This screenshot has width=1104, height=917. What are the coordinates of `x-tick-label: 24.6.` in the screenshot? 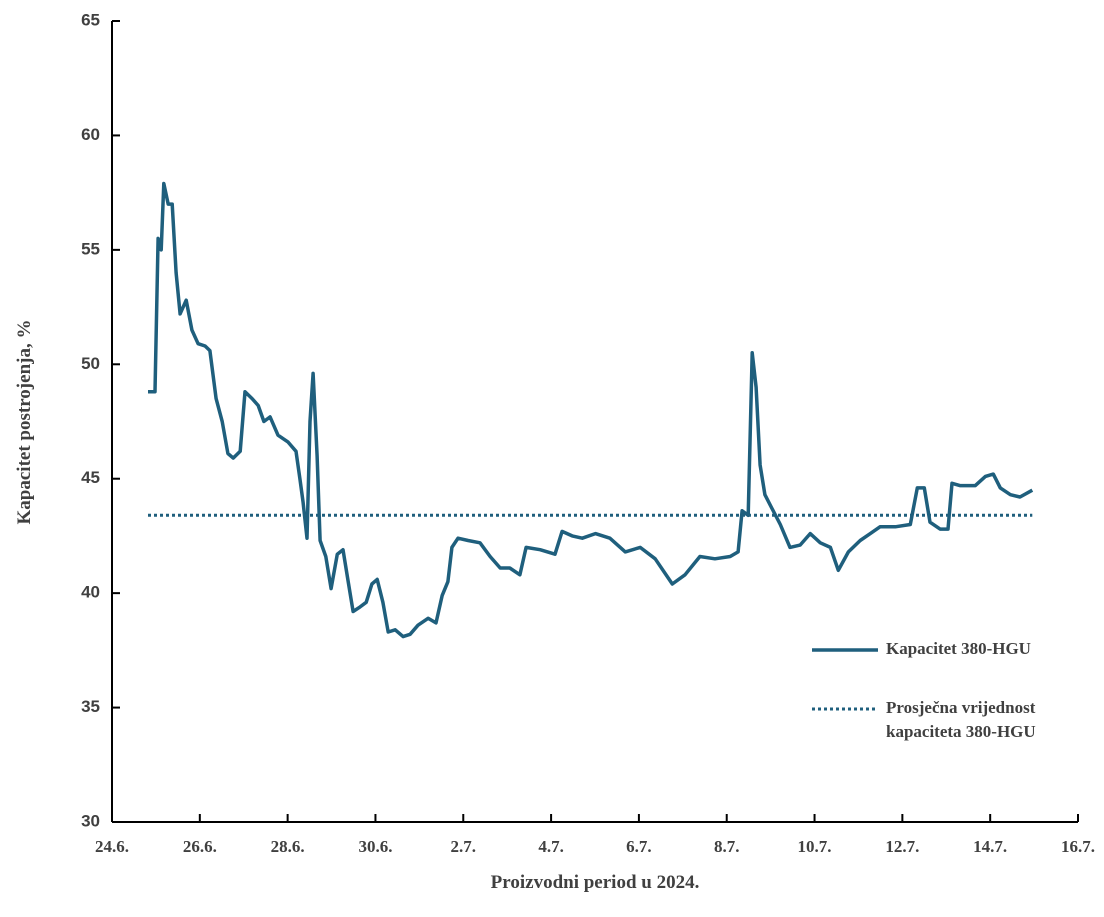 It's located at (112, 846).